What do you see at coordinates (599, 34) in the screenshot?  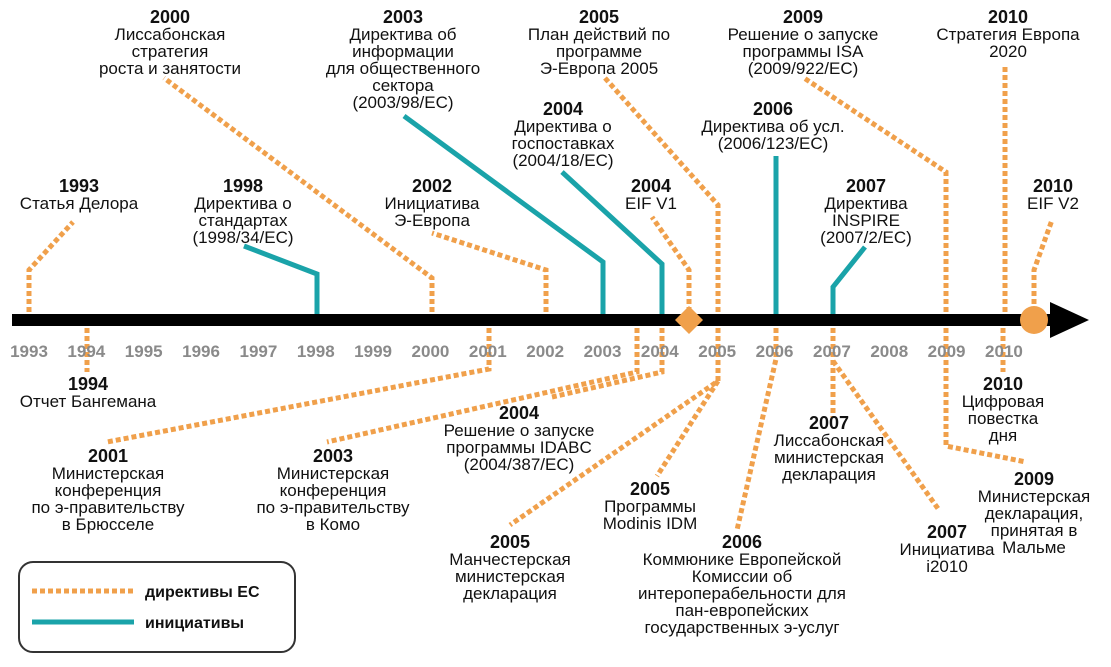 I see `event-label-line: План действий по` at bounding box center [599, 34].